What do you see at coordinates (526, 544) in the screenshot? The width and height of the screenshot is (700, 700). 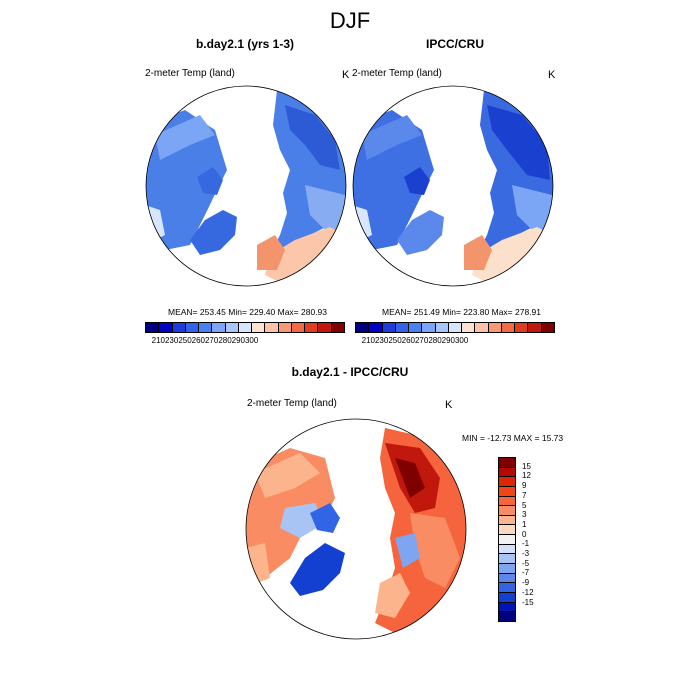 I see `colorbar-tick-label: -1` at bounding box center [526, 544].